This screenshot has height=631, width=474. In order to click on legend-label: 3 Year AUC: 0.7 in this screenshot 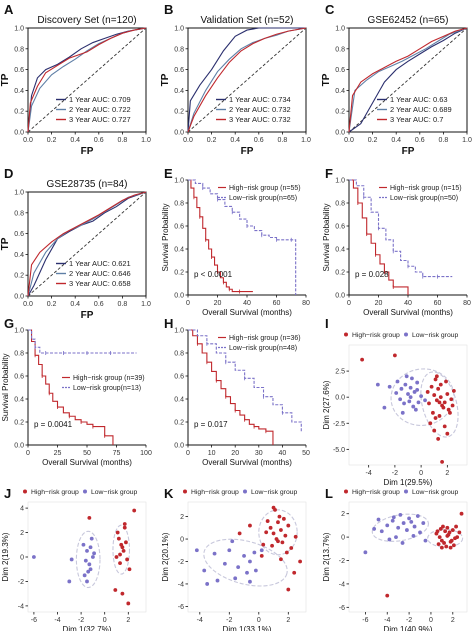, I will do `click(416, 119)`.